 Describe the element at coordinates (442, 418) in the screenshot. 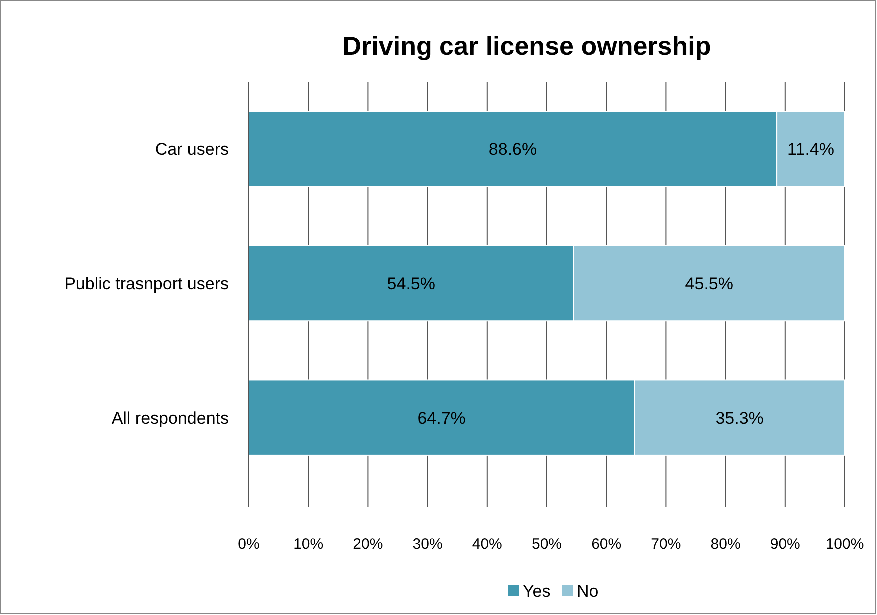

I see `text: 64.7%` at that location.